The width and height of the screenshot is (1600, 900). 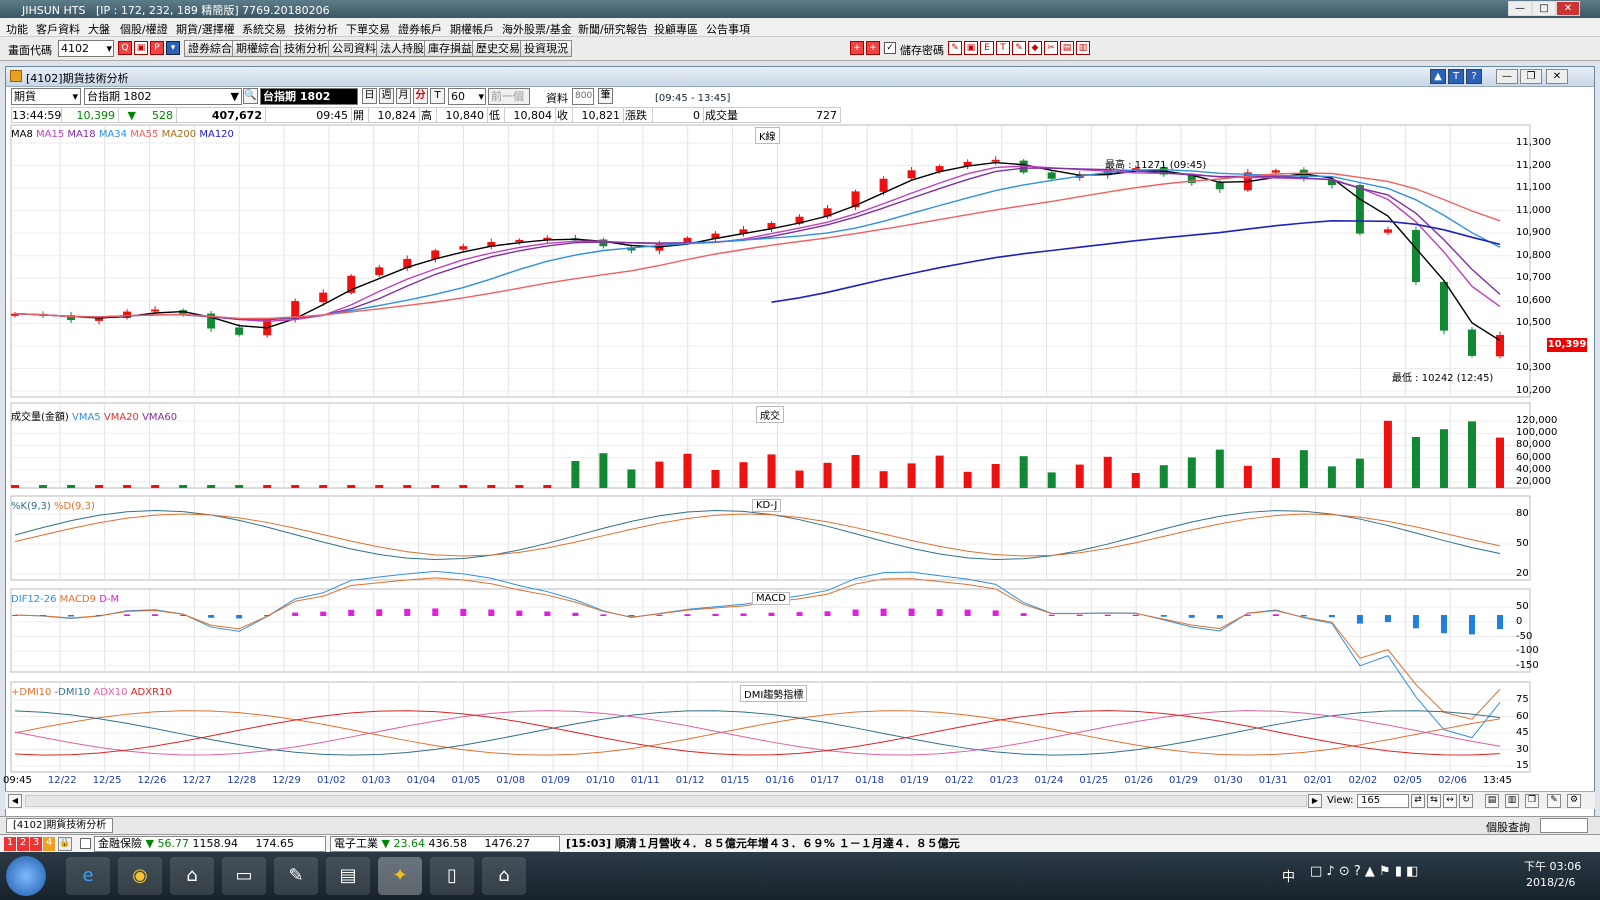 What do you see at coordinates (445, 844) in the screenshot?
I see `index-2-box: 電子工業 ▼ 23.64 436.58 1476.27` at bounding box center [445, 844].